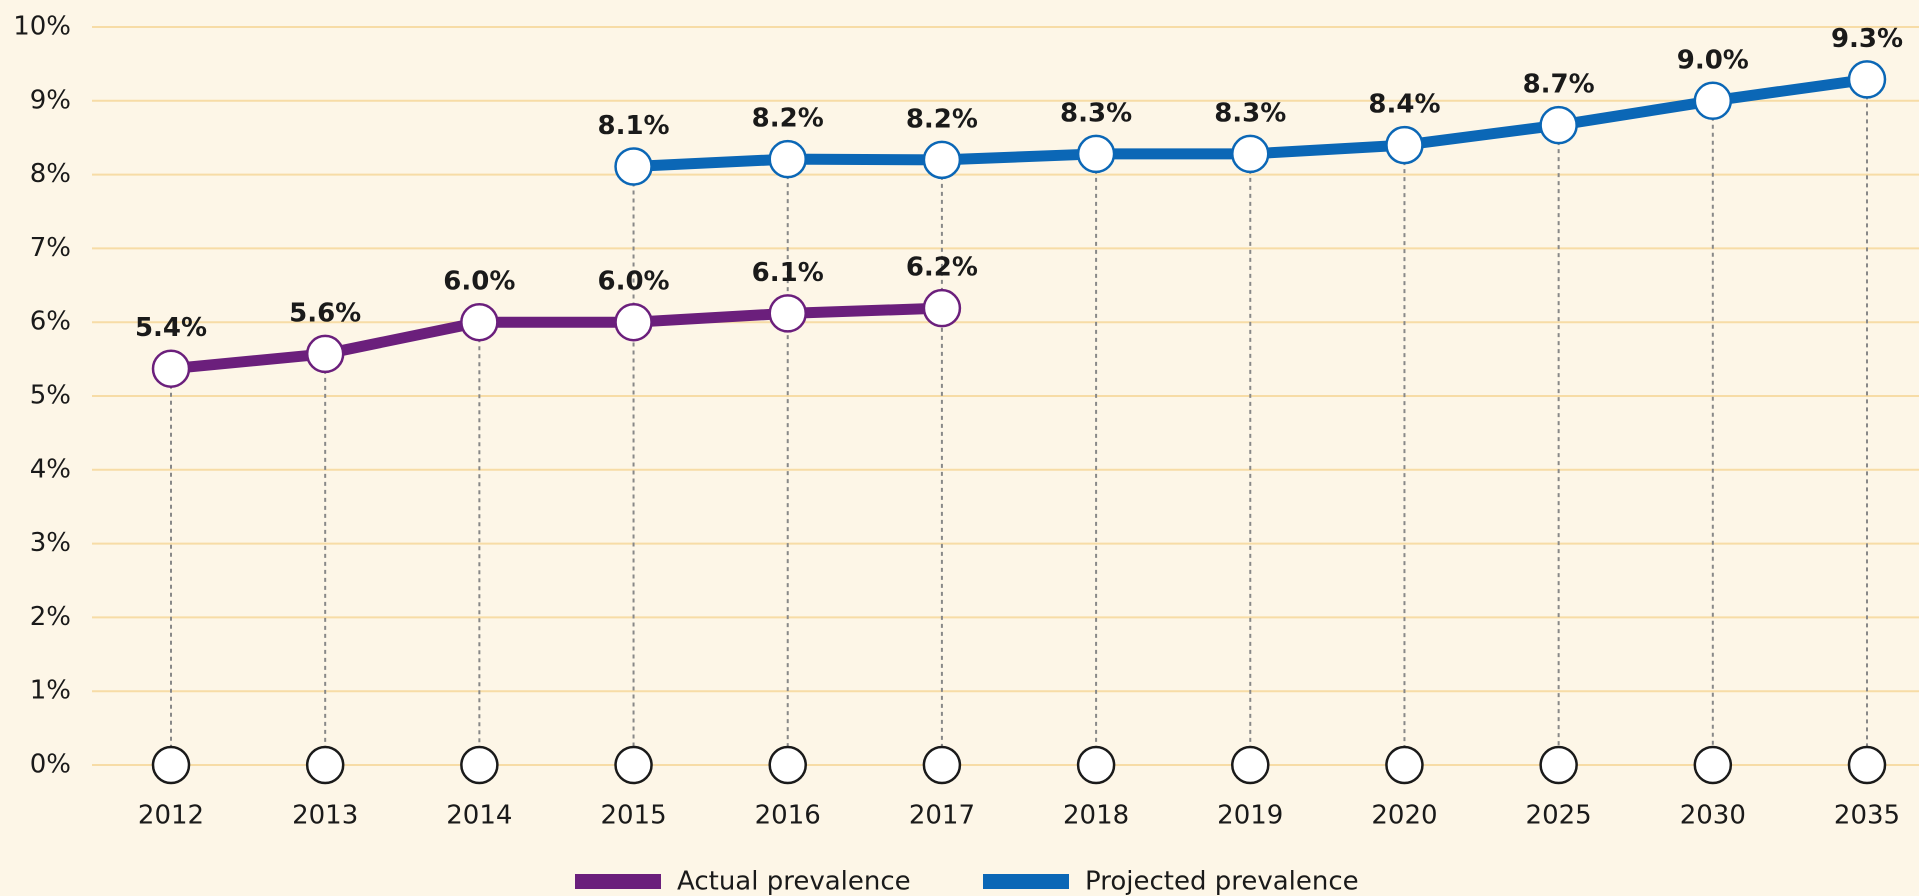  Describe the element at coordinates (633, 816) in the screenshot. I see `x-tick-label: 2015` at that location.